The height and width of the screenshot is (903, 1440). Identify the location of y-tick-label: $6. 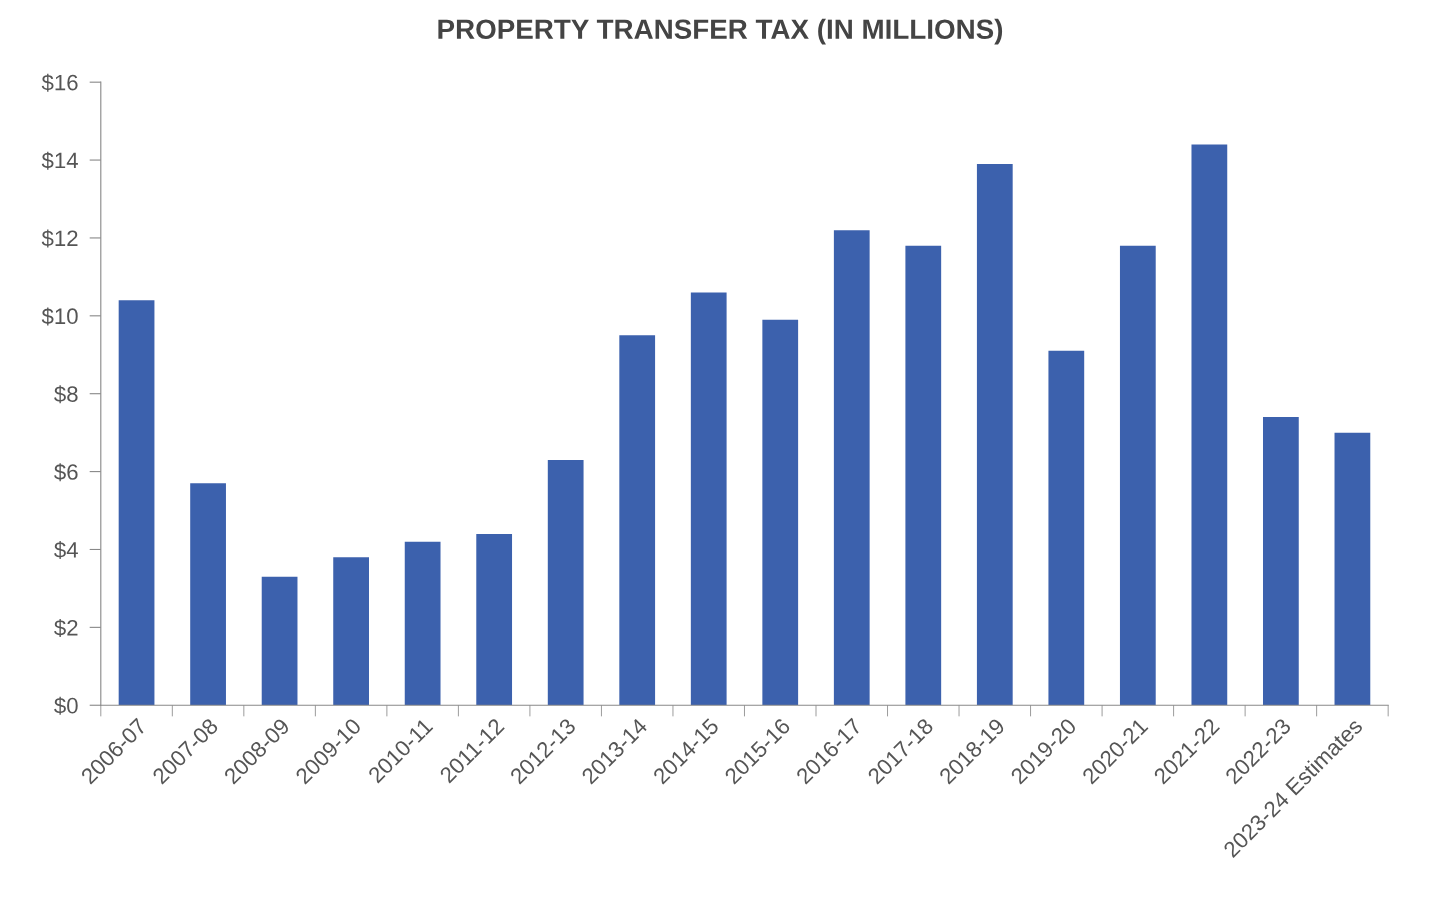
(66, 472).